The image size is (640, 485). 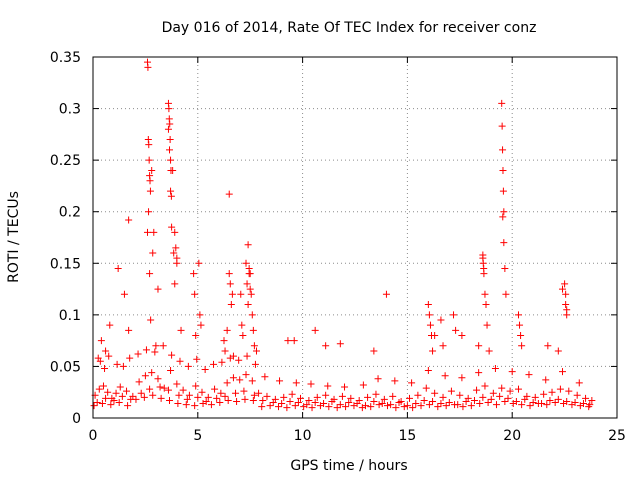 What do you see at coordinates (65, 238) in the screenshot?
I see `y-tick-labels: 0 0.05 0.1 0.15 0.2 0.25 0.3 0.35` at bounding box center [65, 238].